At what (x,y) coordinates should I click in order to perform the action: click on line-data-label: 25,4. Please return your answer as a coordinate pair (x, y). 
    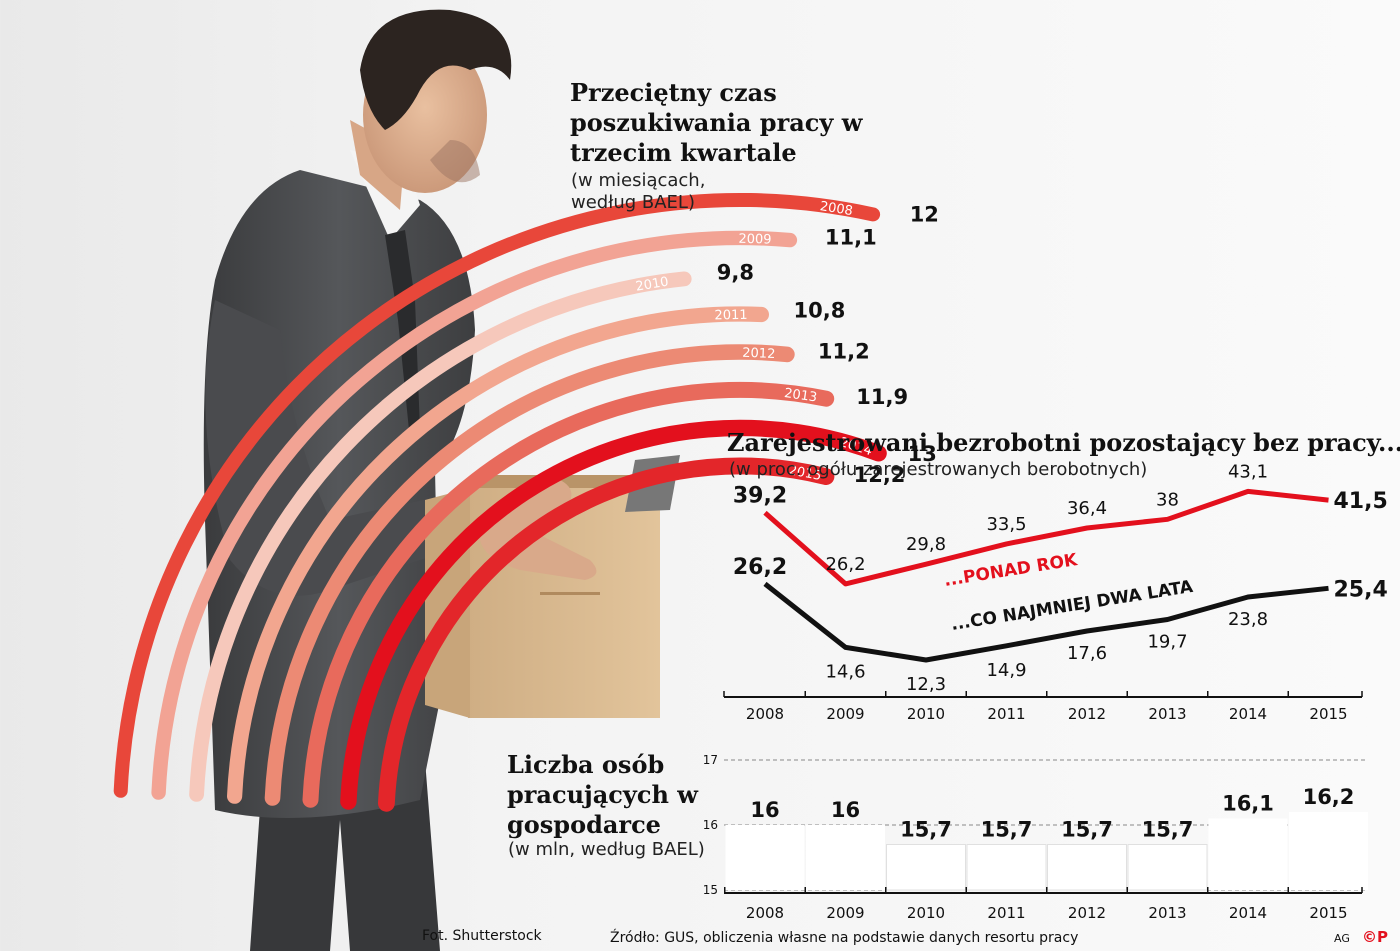
    Looking at the image, I should click on (1361, 589).